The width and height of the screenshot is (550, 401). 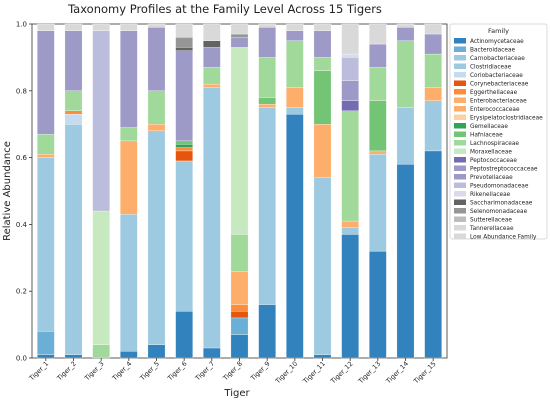 What do you see at coordinates (504, 170) in the screenshot?
I see `legend-entry: Peptostreptococcaceae` at bounding box center [504, 170].